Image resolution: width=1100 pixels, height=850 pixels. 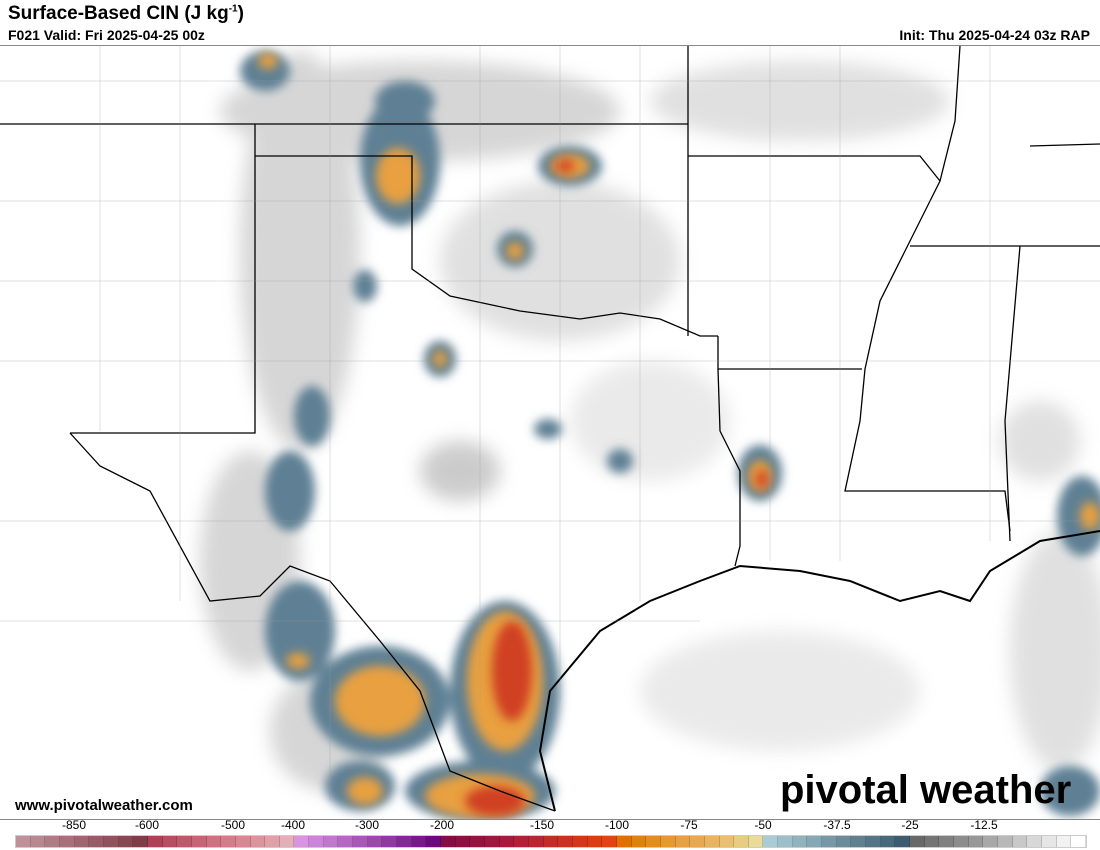 What do you see at coordinates (1009, 35) in the screenshot?
I see `init-value: Thu 2025-04-24 03z RAP` at bounding box center [1009, 35].